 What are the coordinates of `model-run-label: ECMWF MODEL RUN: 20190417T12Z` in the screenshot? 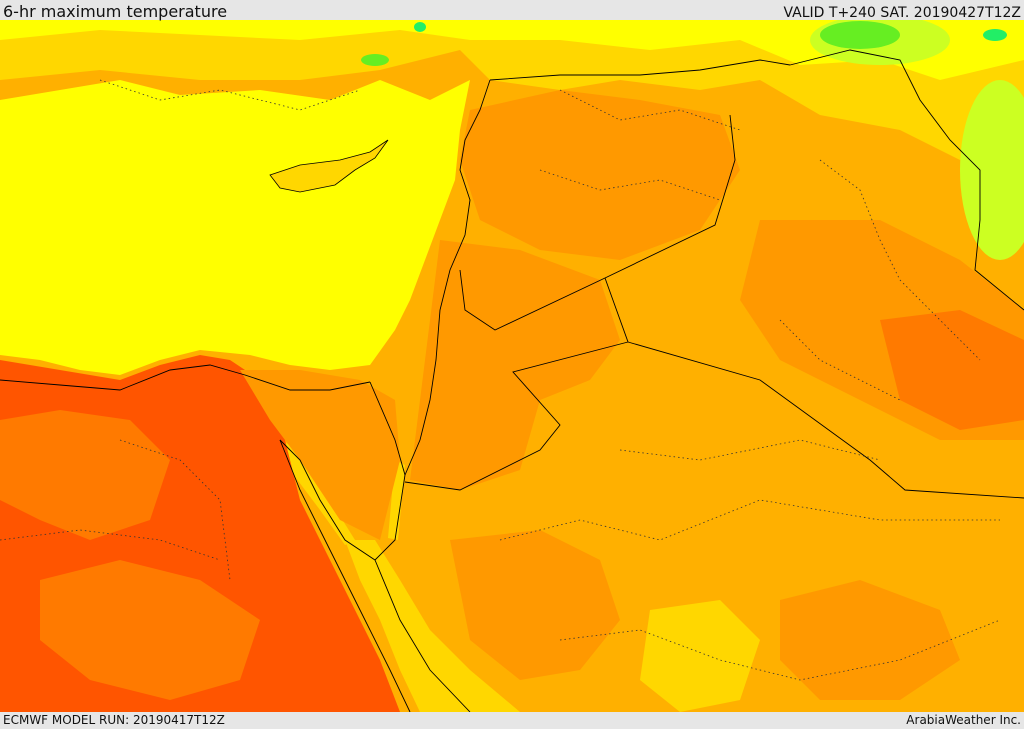 It's located at (114, 720).